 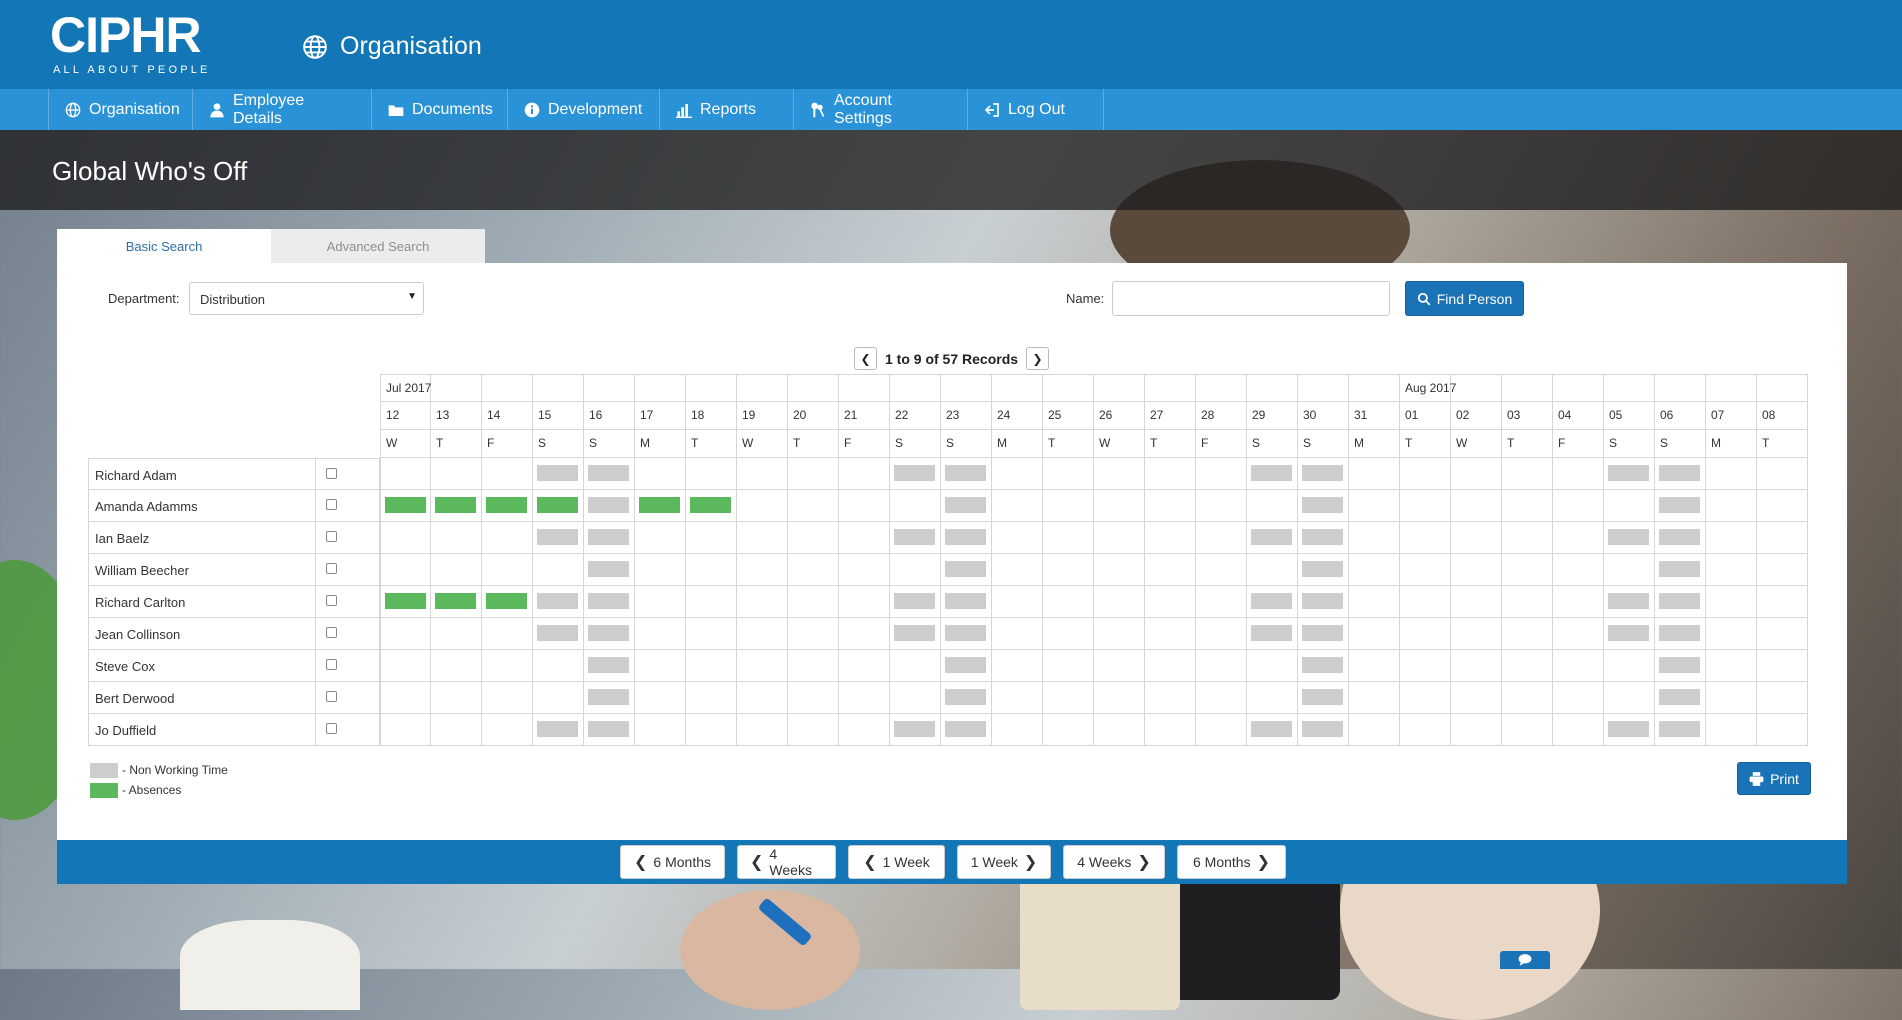 I want to click on print-button: Print, so click(x=1774, y=778).